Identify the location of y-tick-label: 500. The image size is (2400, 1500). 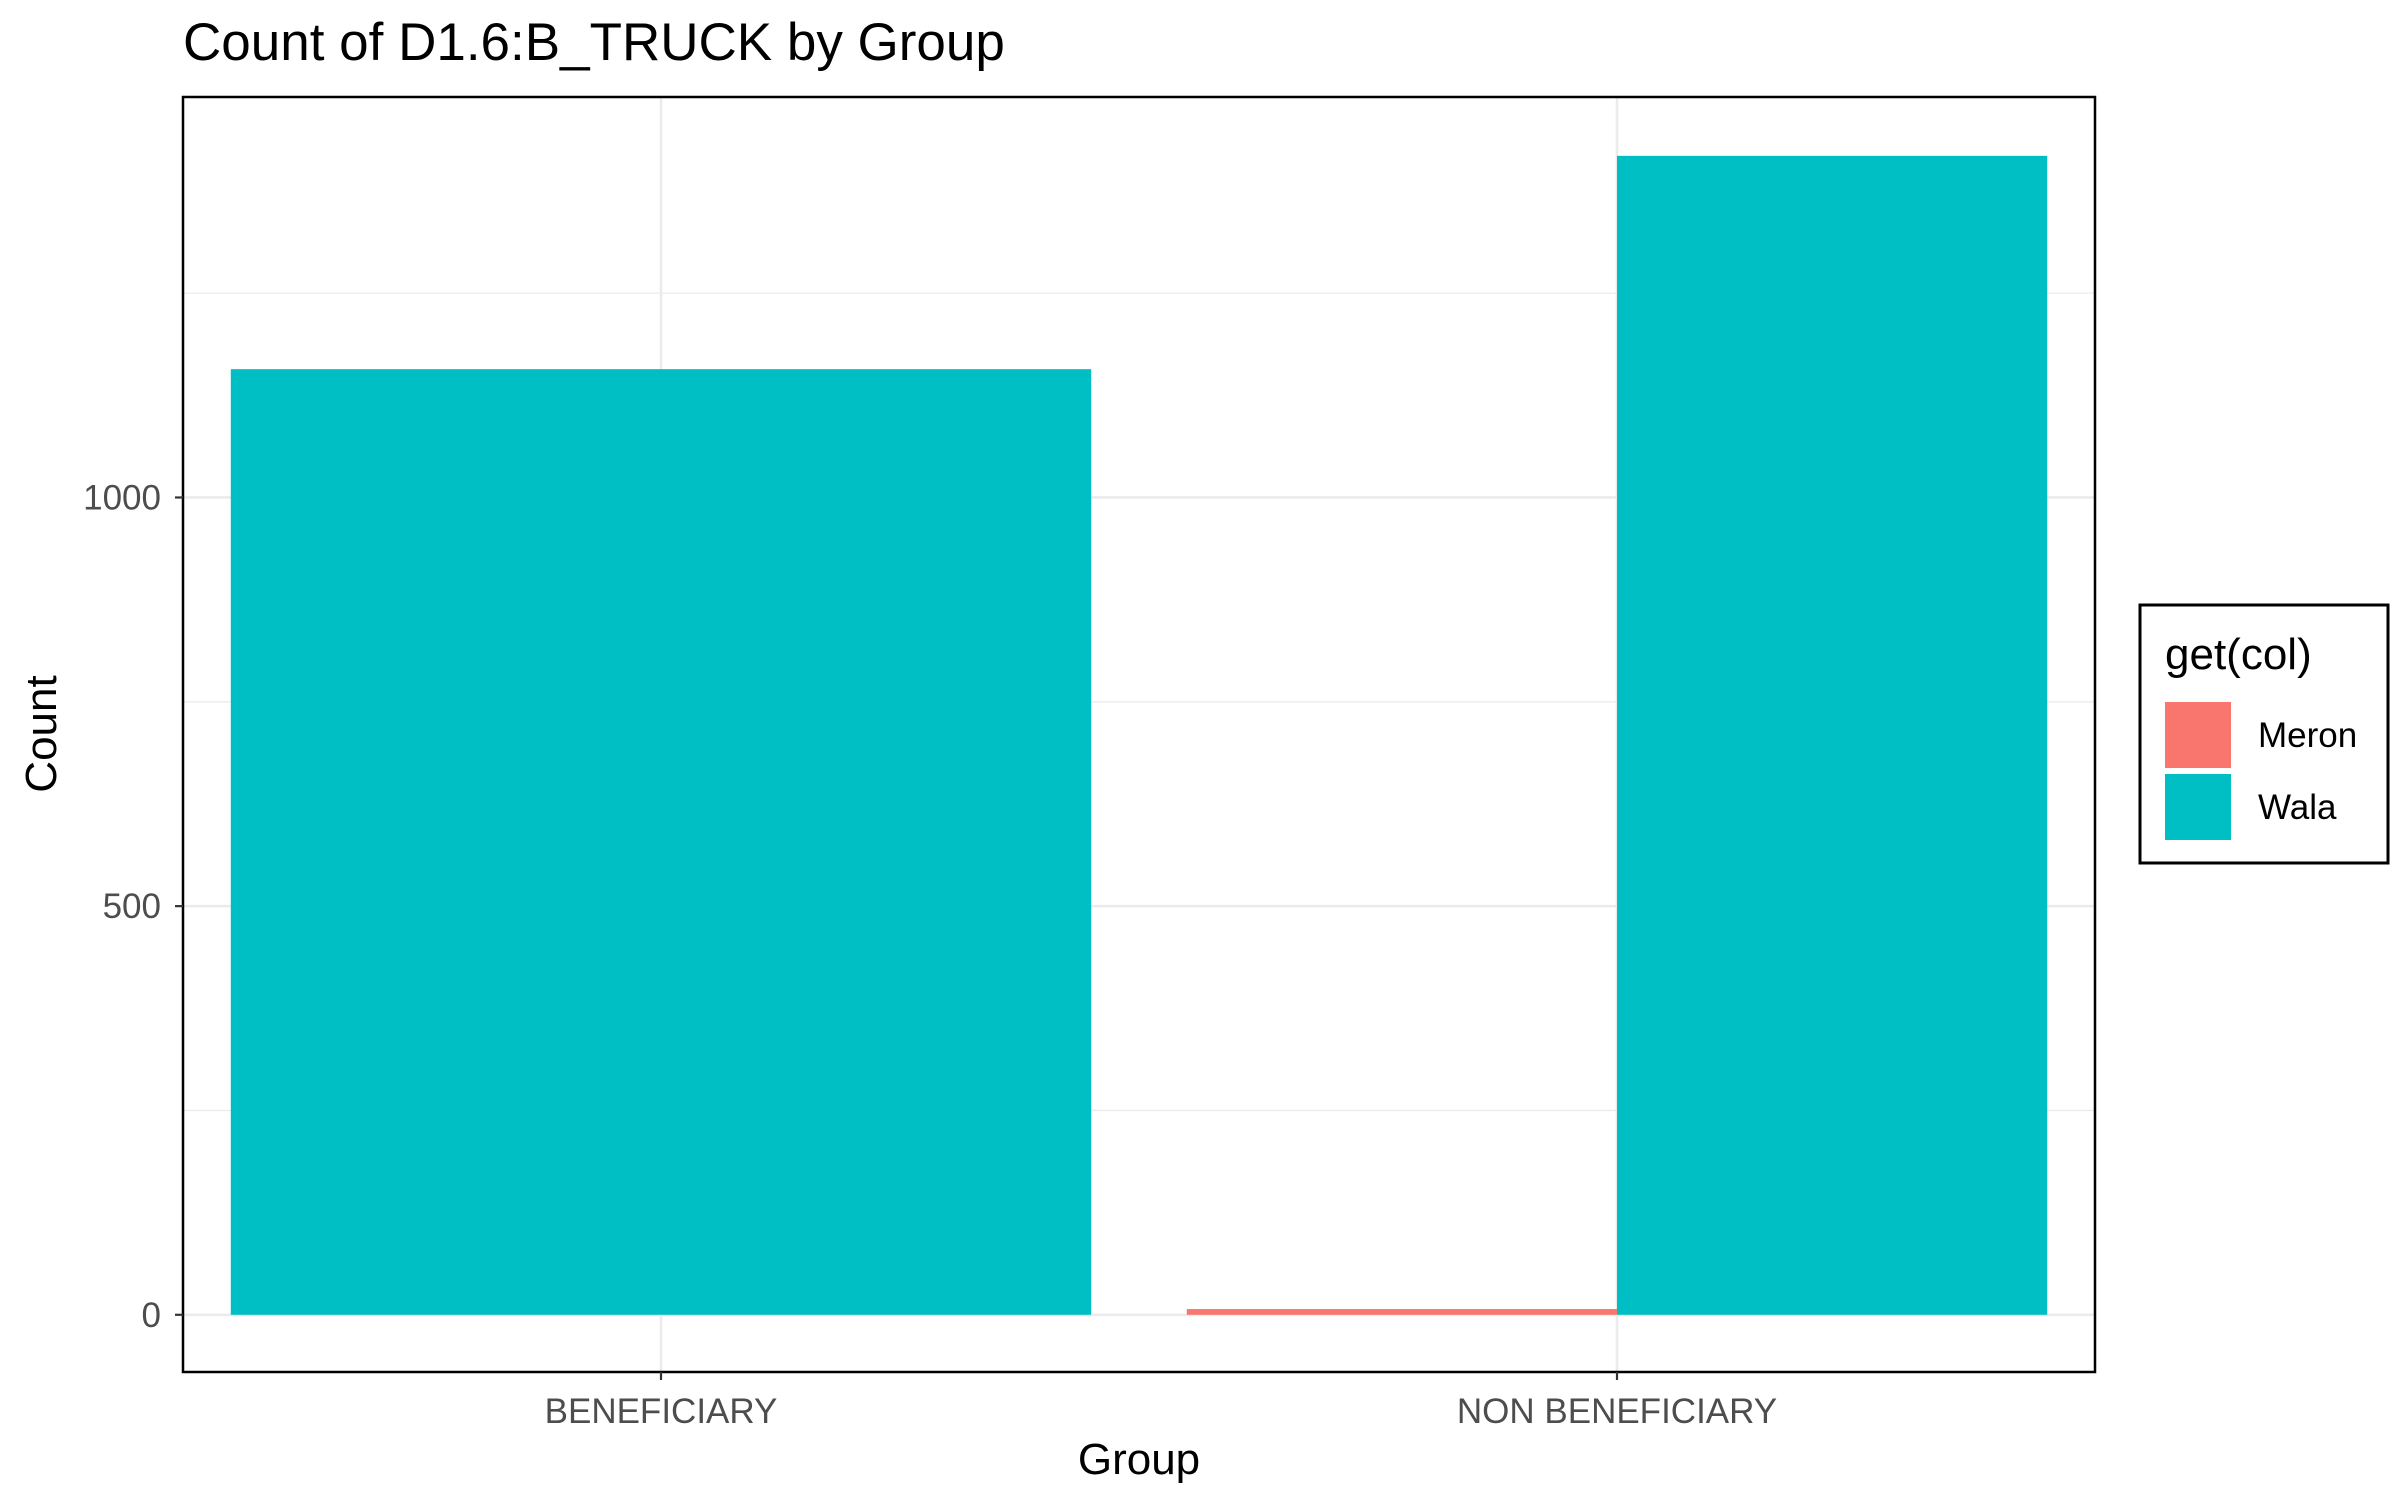
(132, 906).